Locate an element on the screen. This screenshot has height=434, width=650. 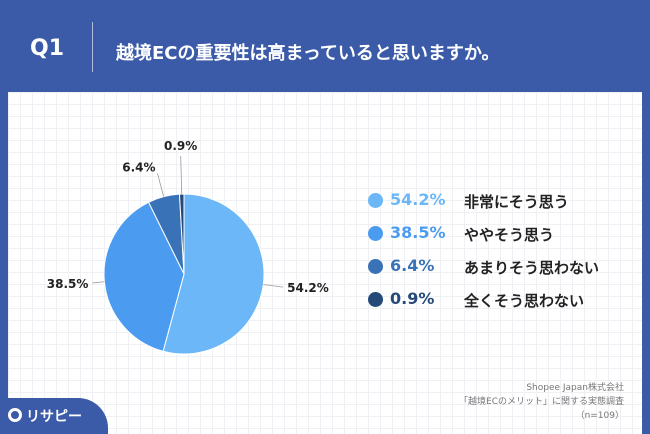
question-number: Q1 is located at coordinates (47, 48).